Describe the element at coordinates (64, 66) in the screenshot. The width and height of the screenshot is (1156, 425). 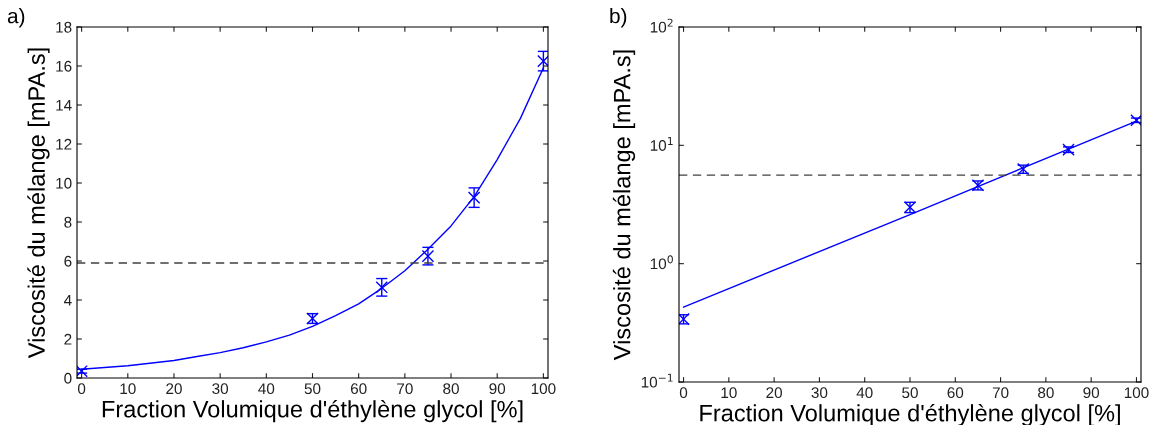
I see `y-tick-label: 16` at that location.